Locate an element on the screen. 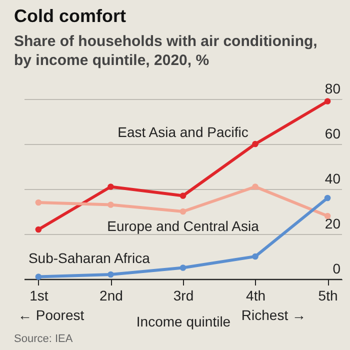 Image resolution: width=350 pixels, height=350 pixels. text: ← Poorest is located at coordinates (51, 315).